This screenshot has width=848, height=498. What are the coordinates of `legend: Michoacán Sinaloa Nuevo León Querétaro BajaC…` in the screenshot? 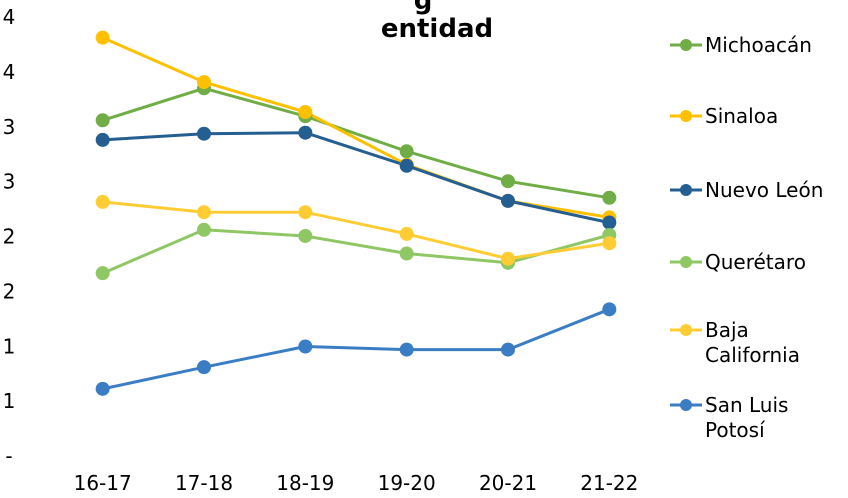 It's located at (746, 237).